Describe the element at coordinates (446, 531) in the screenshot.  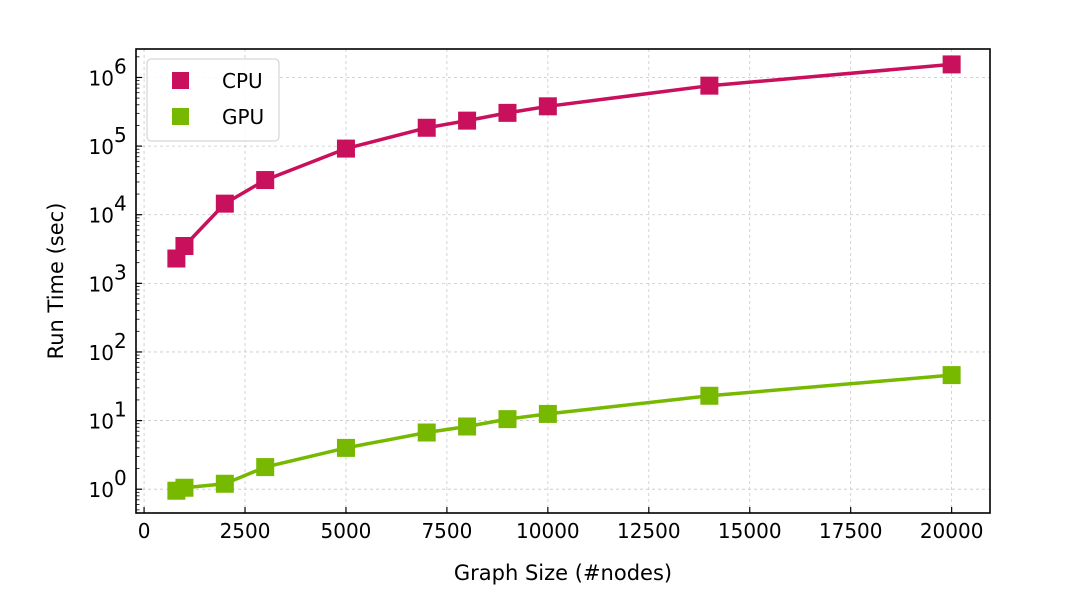
I see `x-tick-label: 7500` at that location.